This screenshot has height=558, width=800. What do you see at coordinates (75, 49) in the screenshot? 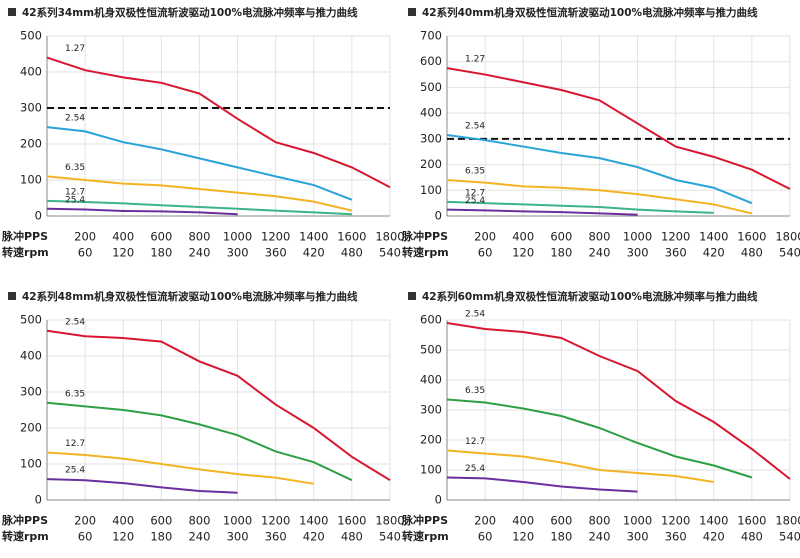
I see `series-label: 1.27` at bounding box center [75, 49].